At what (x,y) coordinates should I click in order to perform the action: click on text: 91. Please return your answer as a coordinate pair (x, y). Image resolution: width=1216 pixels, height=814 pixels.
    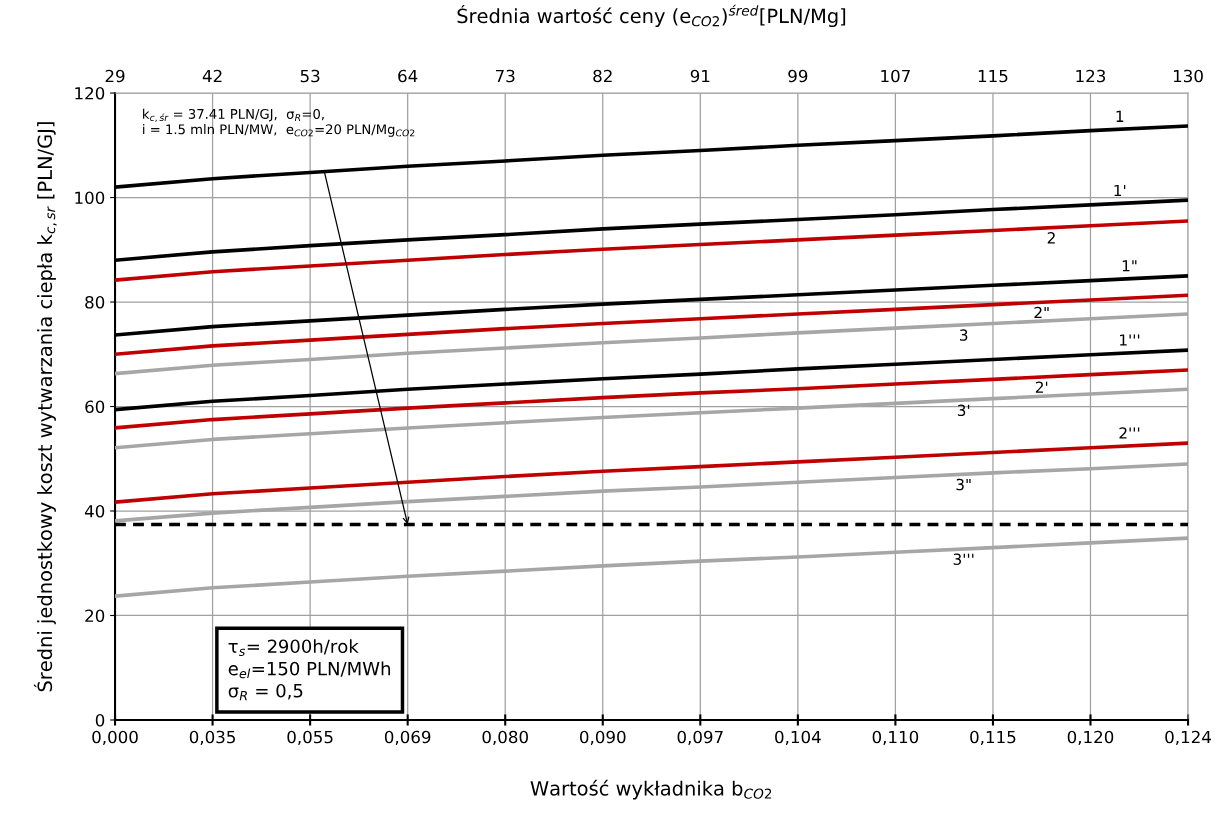
    Looking at the image, I should click on (700, 76).